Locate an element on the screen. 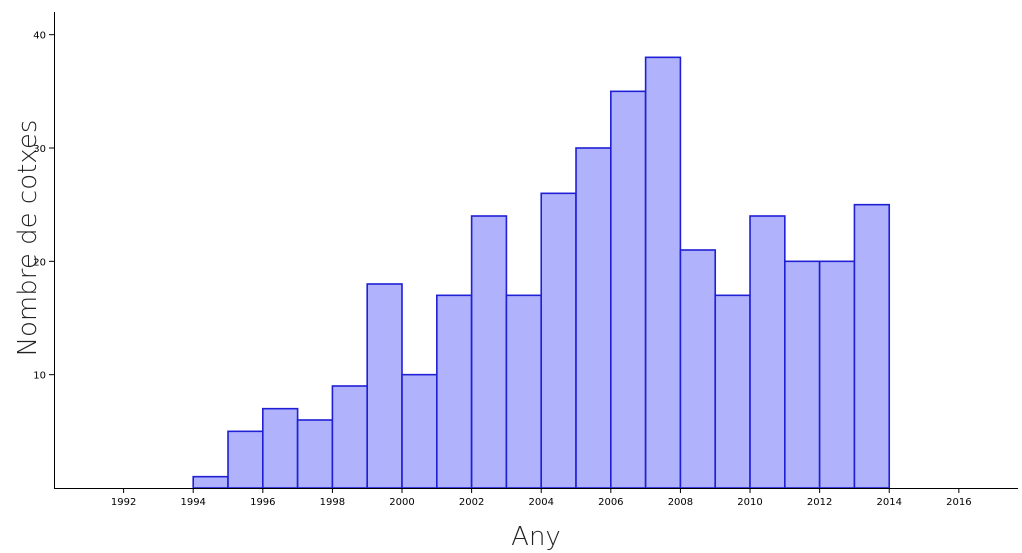 This screenshot has width=1022, height=553. y-tick-label: 20 is located at coordinates (39, 262).